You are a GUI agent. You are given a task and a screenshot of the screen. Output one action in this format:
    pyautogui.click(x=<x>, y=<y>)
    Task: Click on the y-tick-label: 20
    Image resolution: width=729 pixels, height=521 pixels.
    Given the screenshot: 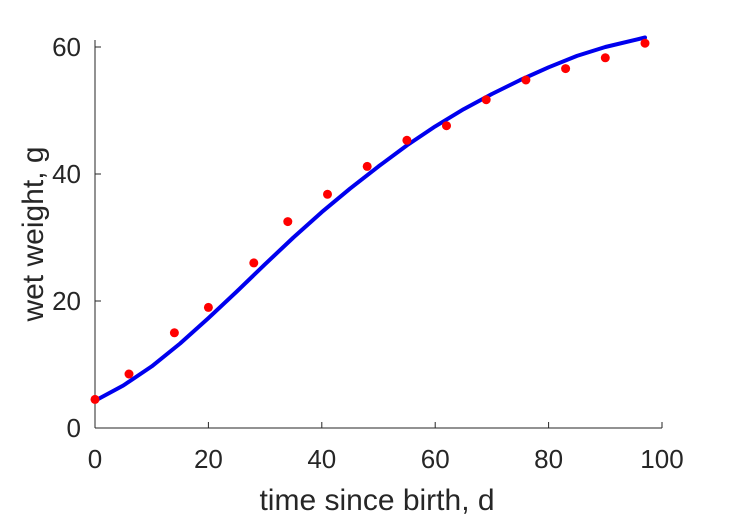 What is the action you would take?
    pyautogui.click(x=66, y=301)
    